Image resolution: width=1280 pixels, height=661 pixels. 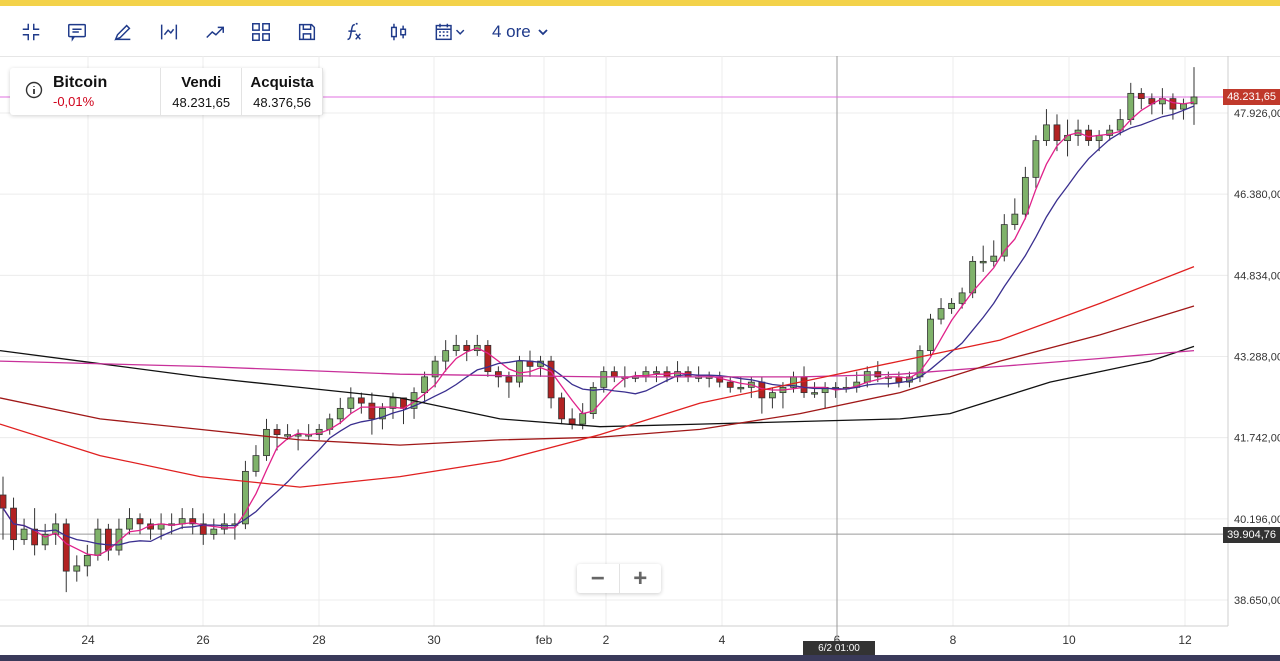 What do you see at coordinates (74, 101) in the screenshot?
I see `instrument-change: -0,01%` at bounding box center [74, 101].